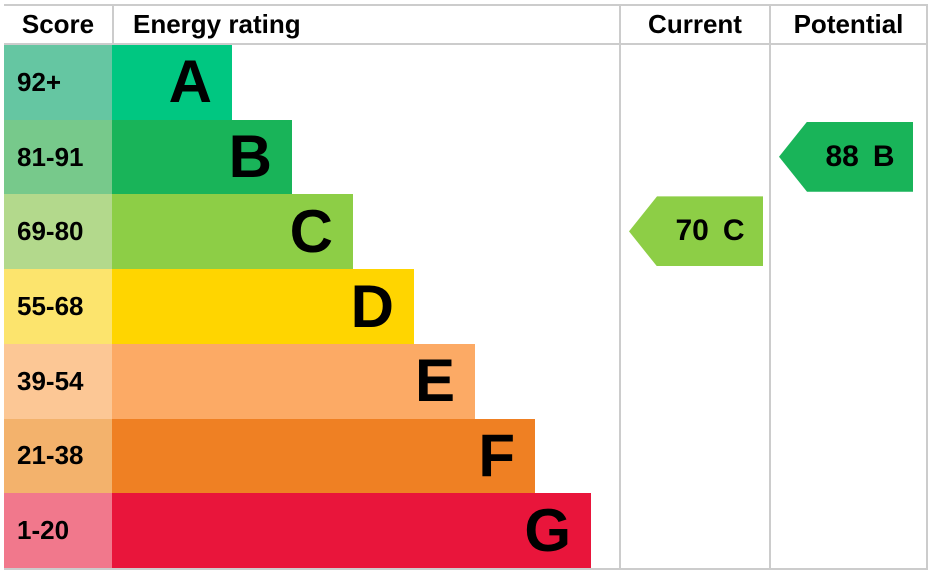 This screenshot has width=941, height=575. I want to click on band-row: 69-80 C, so click(311, 232).